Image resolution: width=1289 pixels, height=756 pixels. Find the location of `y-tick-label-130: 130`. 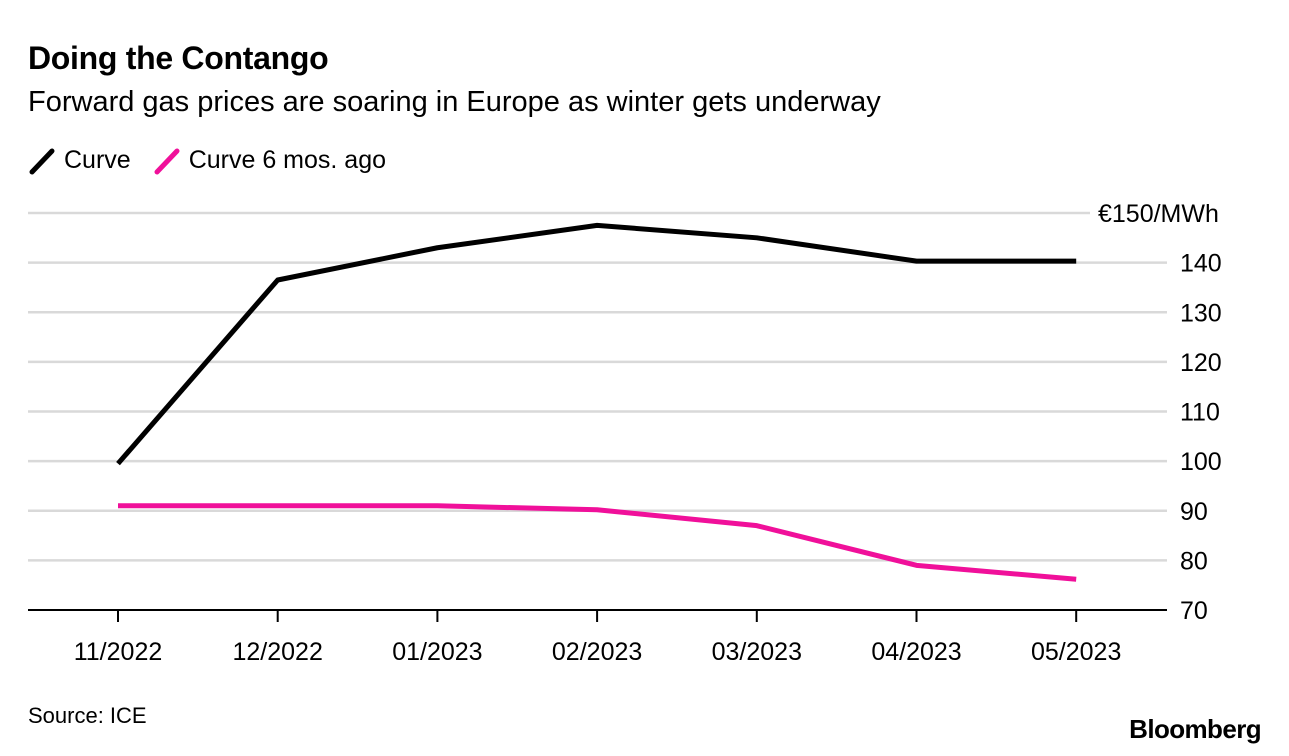

y-tick-label-130: 130 is located at coordinates (1201, 313).